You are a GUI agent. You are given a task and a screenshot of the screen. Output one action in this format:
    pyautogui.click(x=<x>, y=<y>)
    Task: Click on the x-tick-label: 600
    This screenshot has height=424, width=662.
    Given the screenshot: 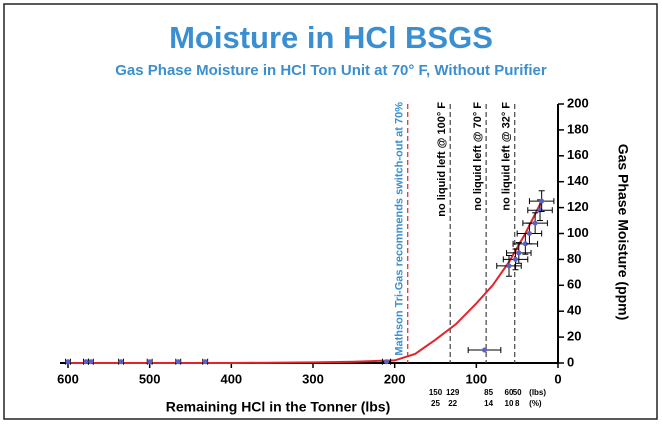 What is the action you would take?
    pyautogui.click(x=68, y=378)
    